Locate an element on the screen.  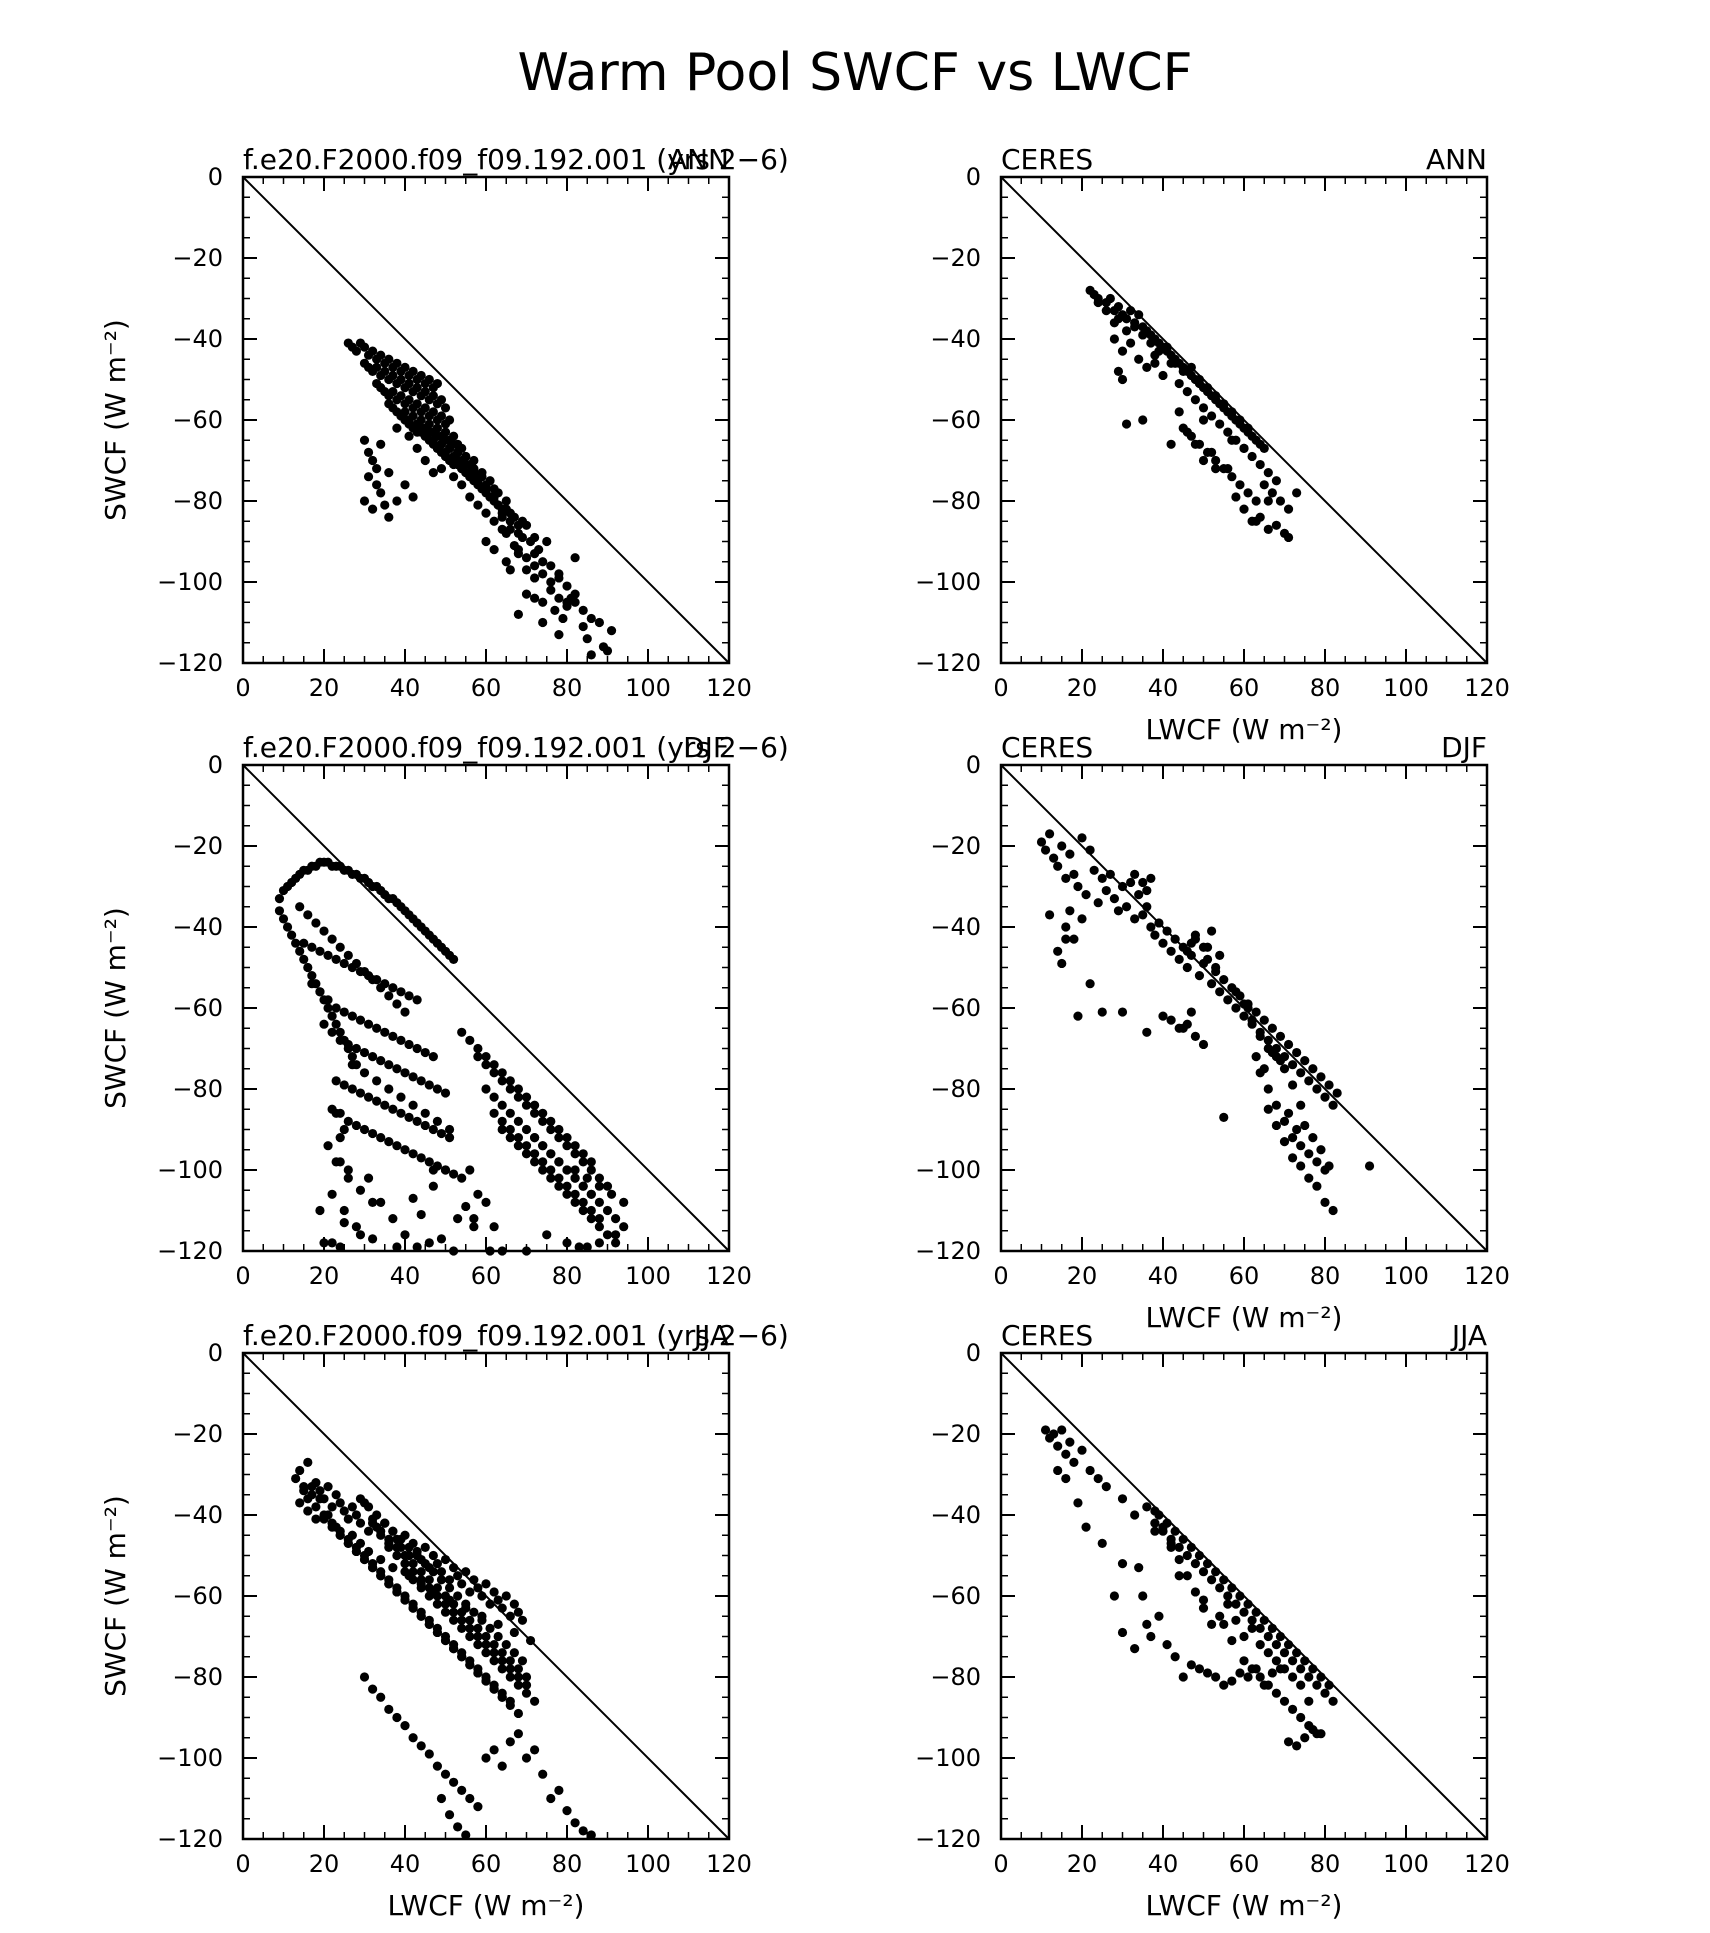
panel-right-label: ANN is located at coordinates (1456, 159).